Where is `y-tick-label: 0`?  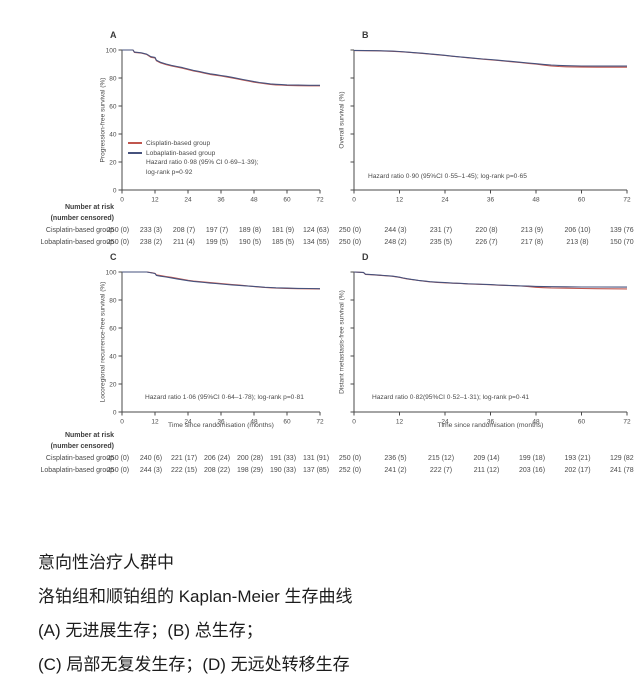 y-tick-label: 0 is located at coordinates (115, 190).